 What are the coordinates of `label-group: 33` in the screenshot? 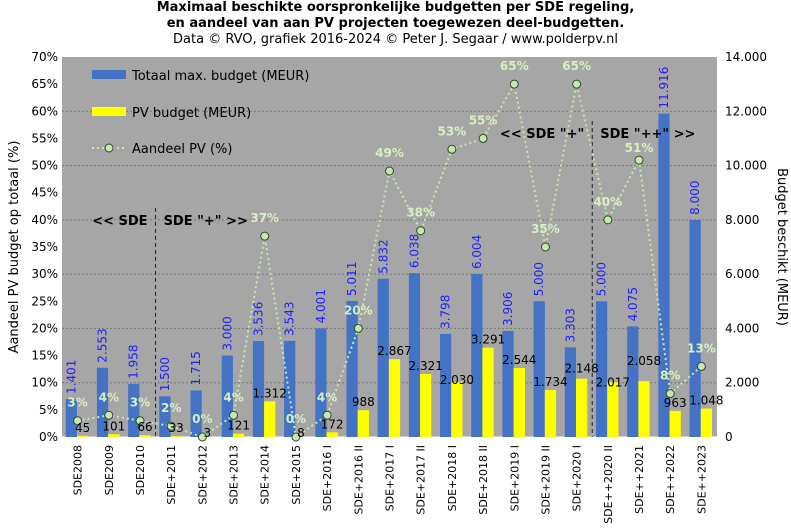 It's located at (176, 428).